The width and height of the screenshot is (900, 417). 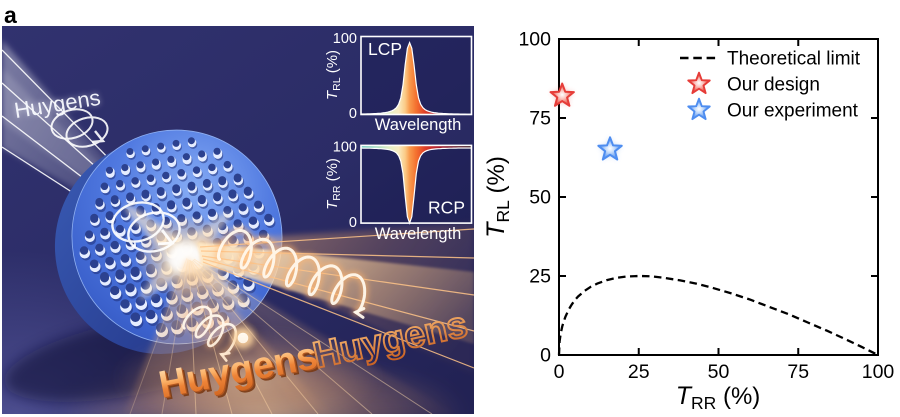 What do you see at coordinates (332, 94) in the screenshot?
I see `inset-lcp-ylabel-part: T` at bounding box center [332, 94].